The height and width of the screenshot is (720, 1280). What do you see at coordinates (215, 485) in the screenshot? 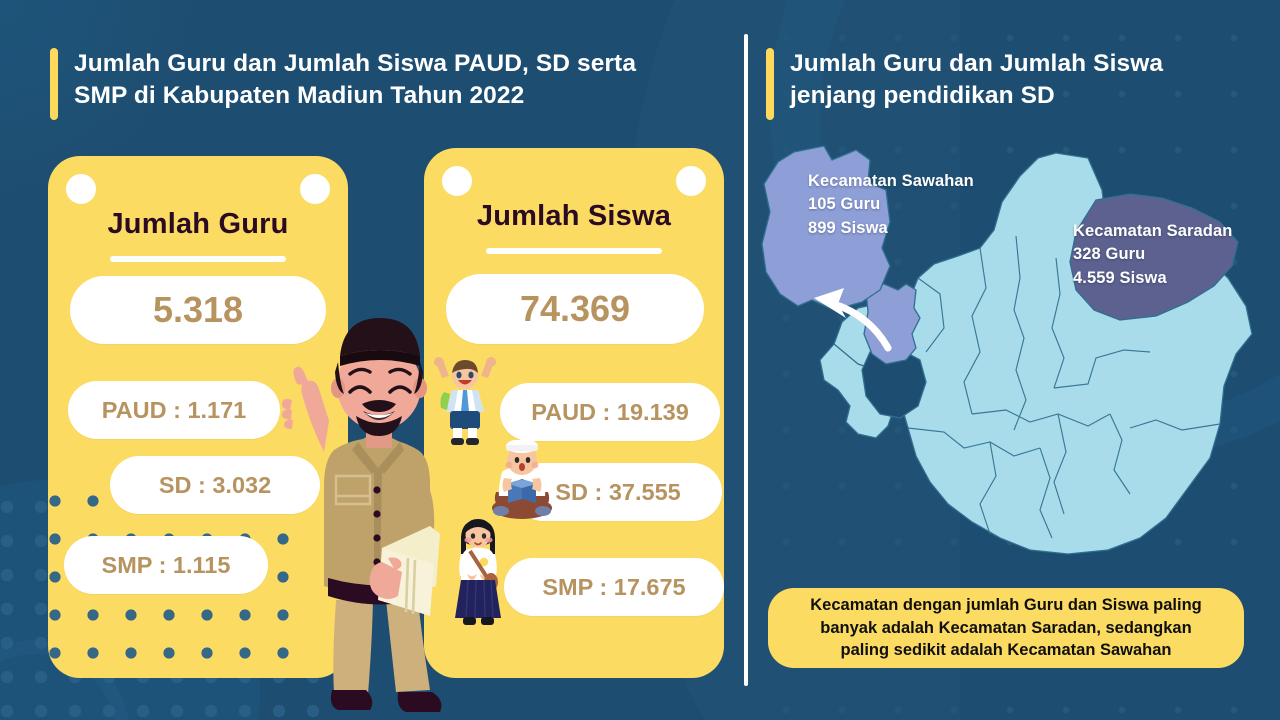
I see `guru-sd-pill: SD : 3.032` at bounding box center [215, 485].